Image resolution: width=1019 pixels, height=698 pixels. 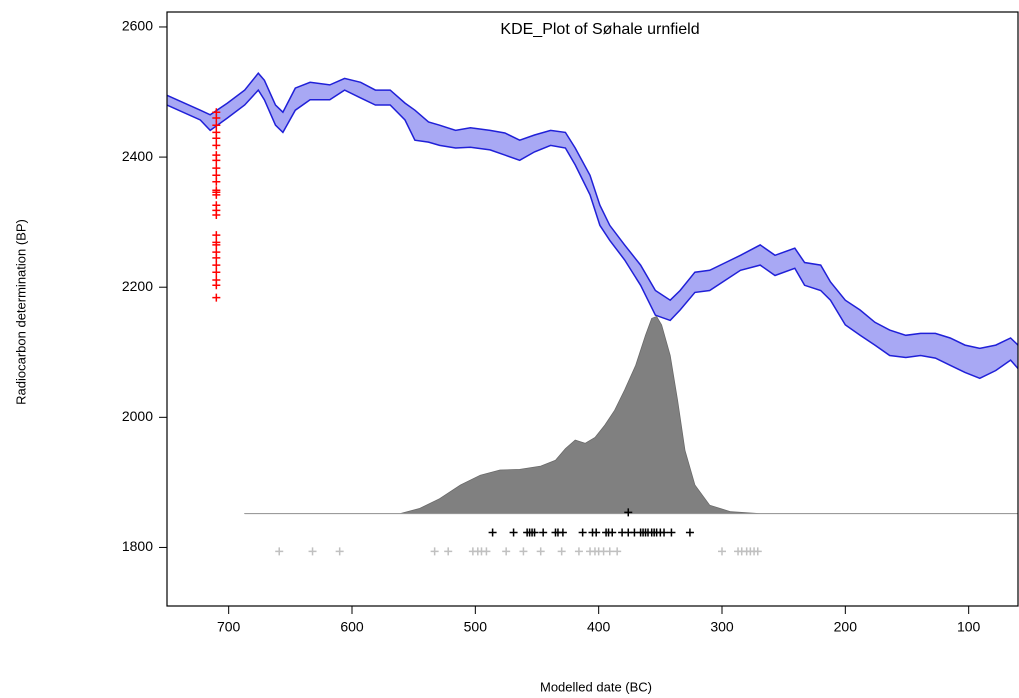 I want to click on y-tick-label: 2400, so click(x=137, y=156).